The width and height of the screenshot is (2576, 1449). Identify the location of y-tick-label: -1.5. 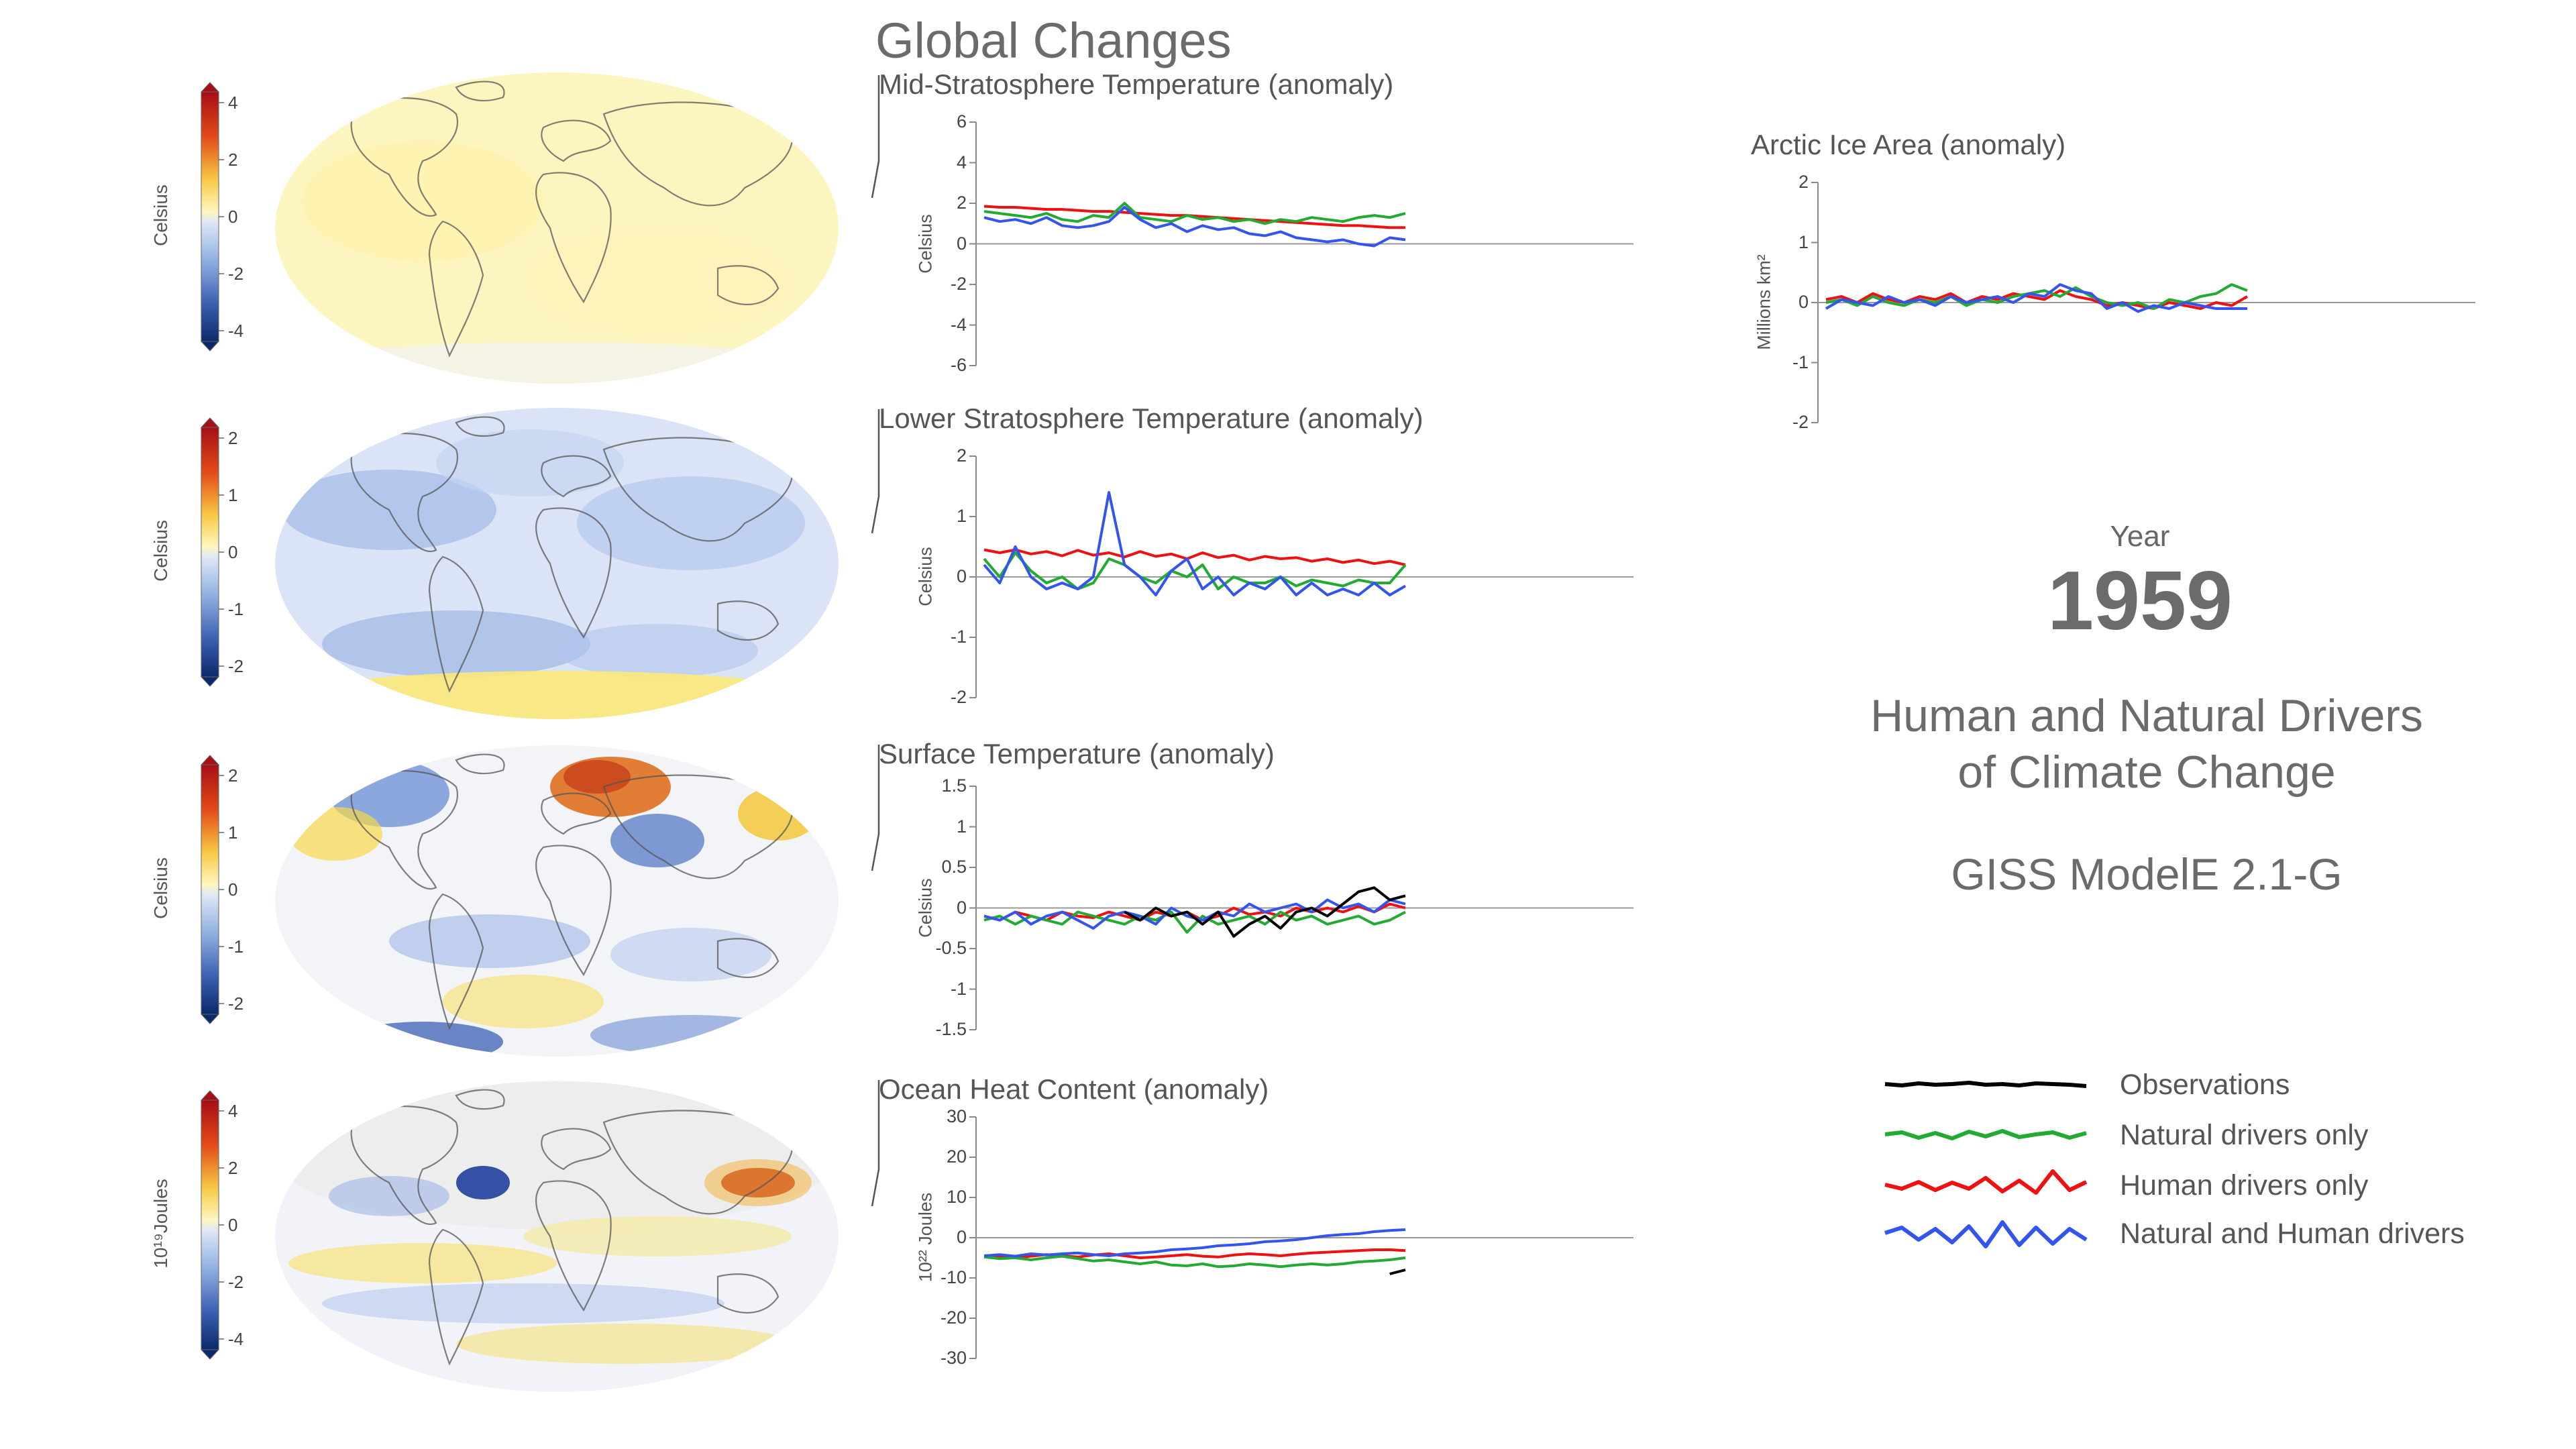
(951, 1029).